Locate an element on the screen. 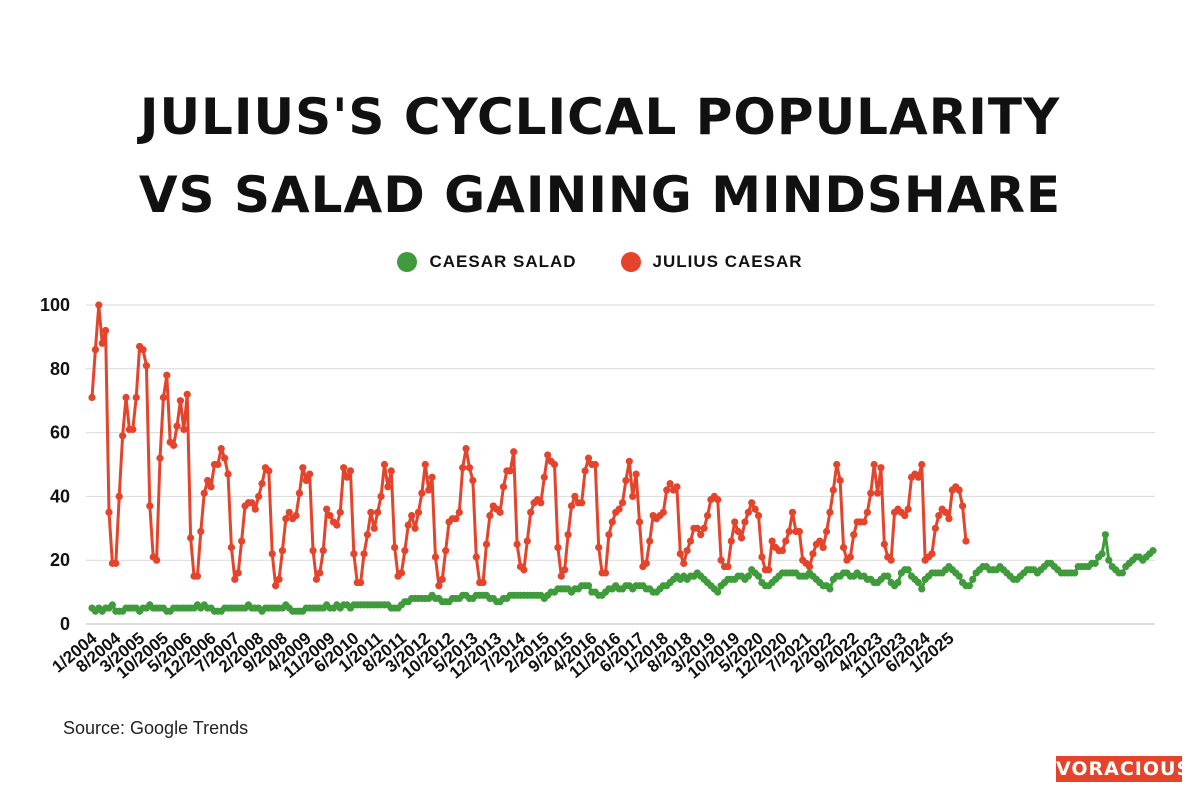  brand-logo: VORACIOUS is located at coordinates (1124, 769).